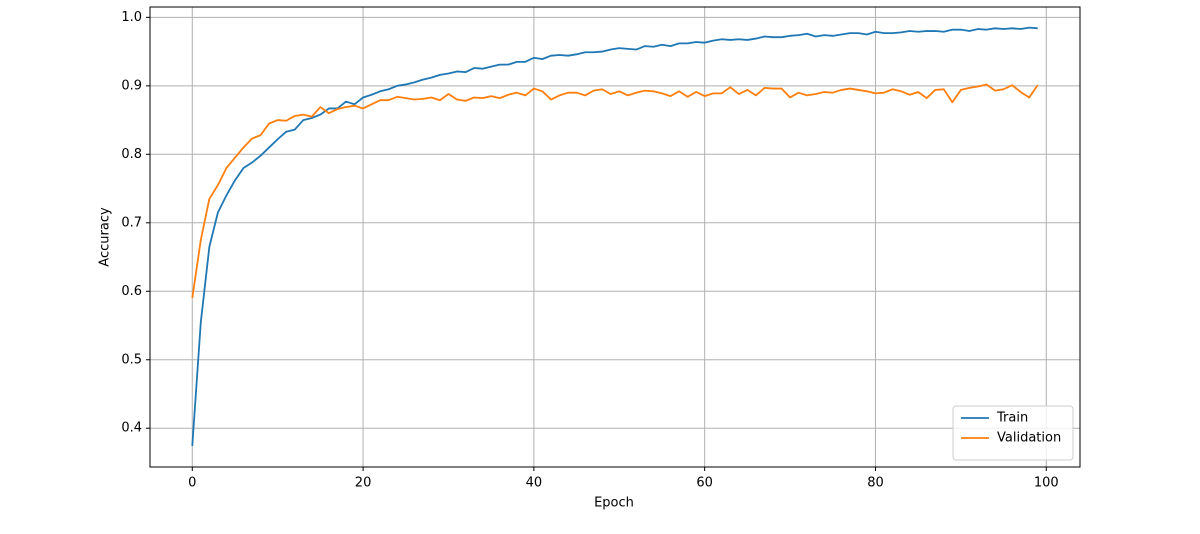 The width and height of the screenshot is (1200, 534). Describe the element at coordinates (131, 17) in the screenshot. I see `y-tick-label: 1.0` at that location.